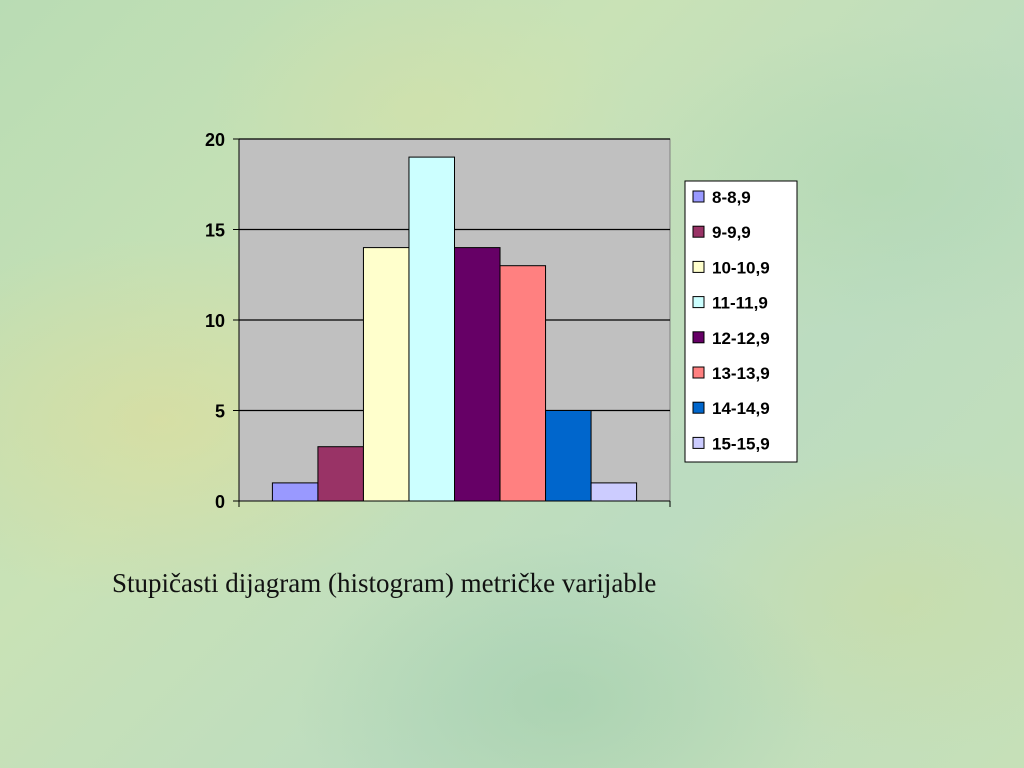 Image resolution: width=1024 pixels, height=768 pixels. Describe the element at coordinates (215, 321) in the screenshot. I see `y-tick-label: 10` at that location.